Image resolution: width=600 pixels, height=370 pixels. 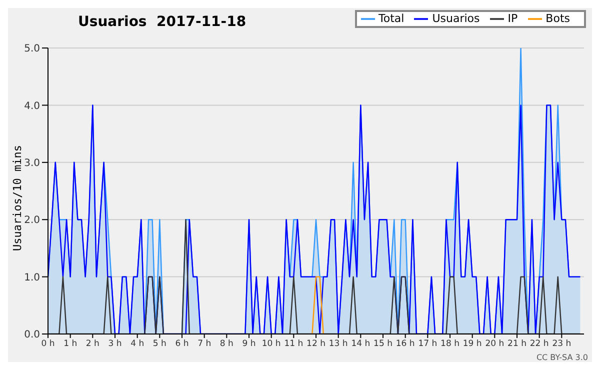 I want to click on x-tick-label: 10 h, so click(x=271, y=344).